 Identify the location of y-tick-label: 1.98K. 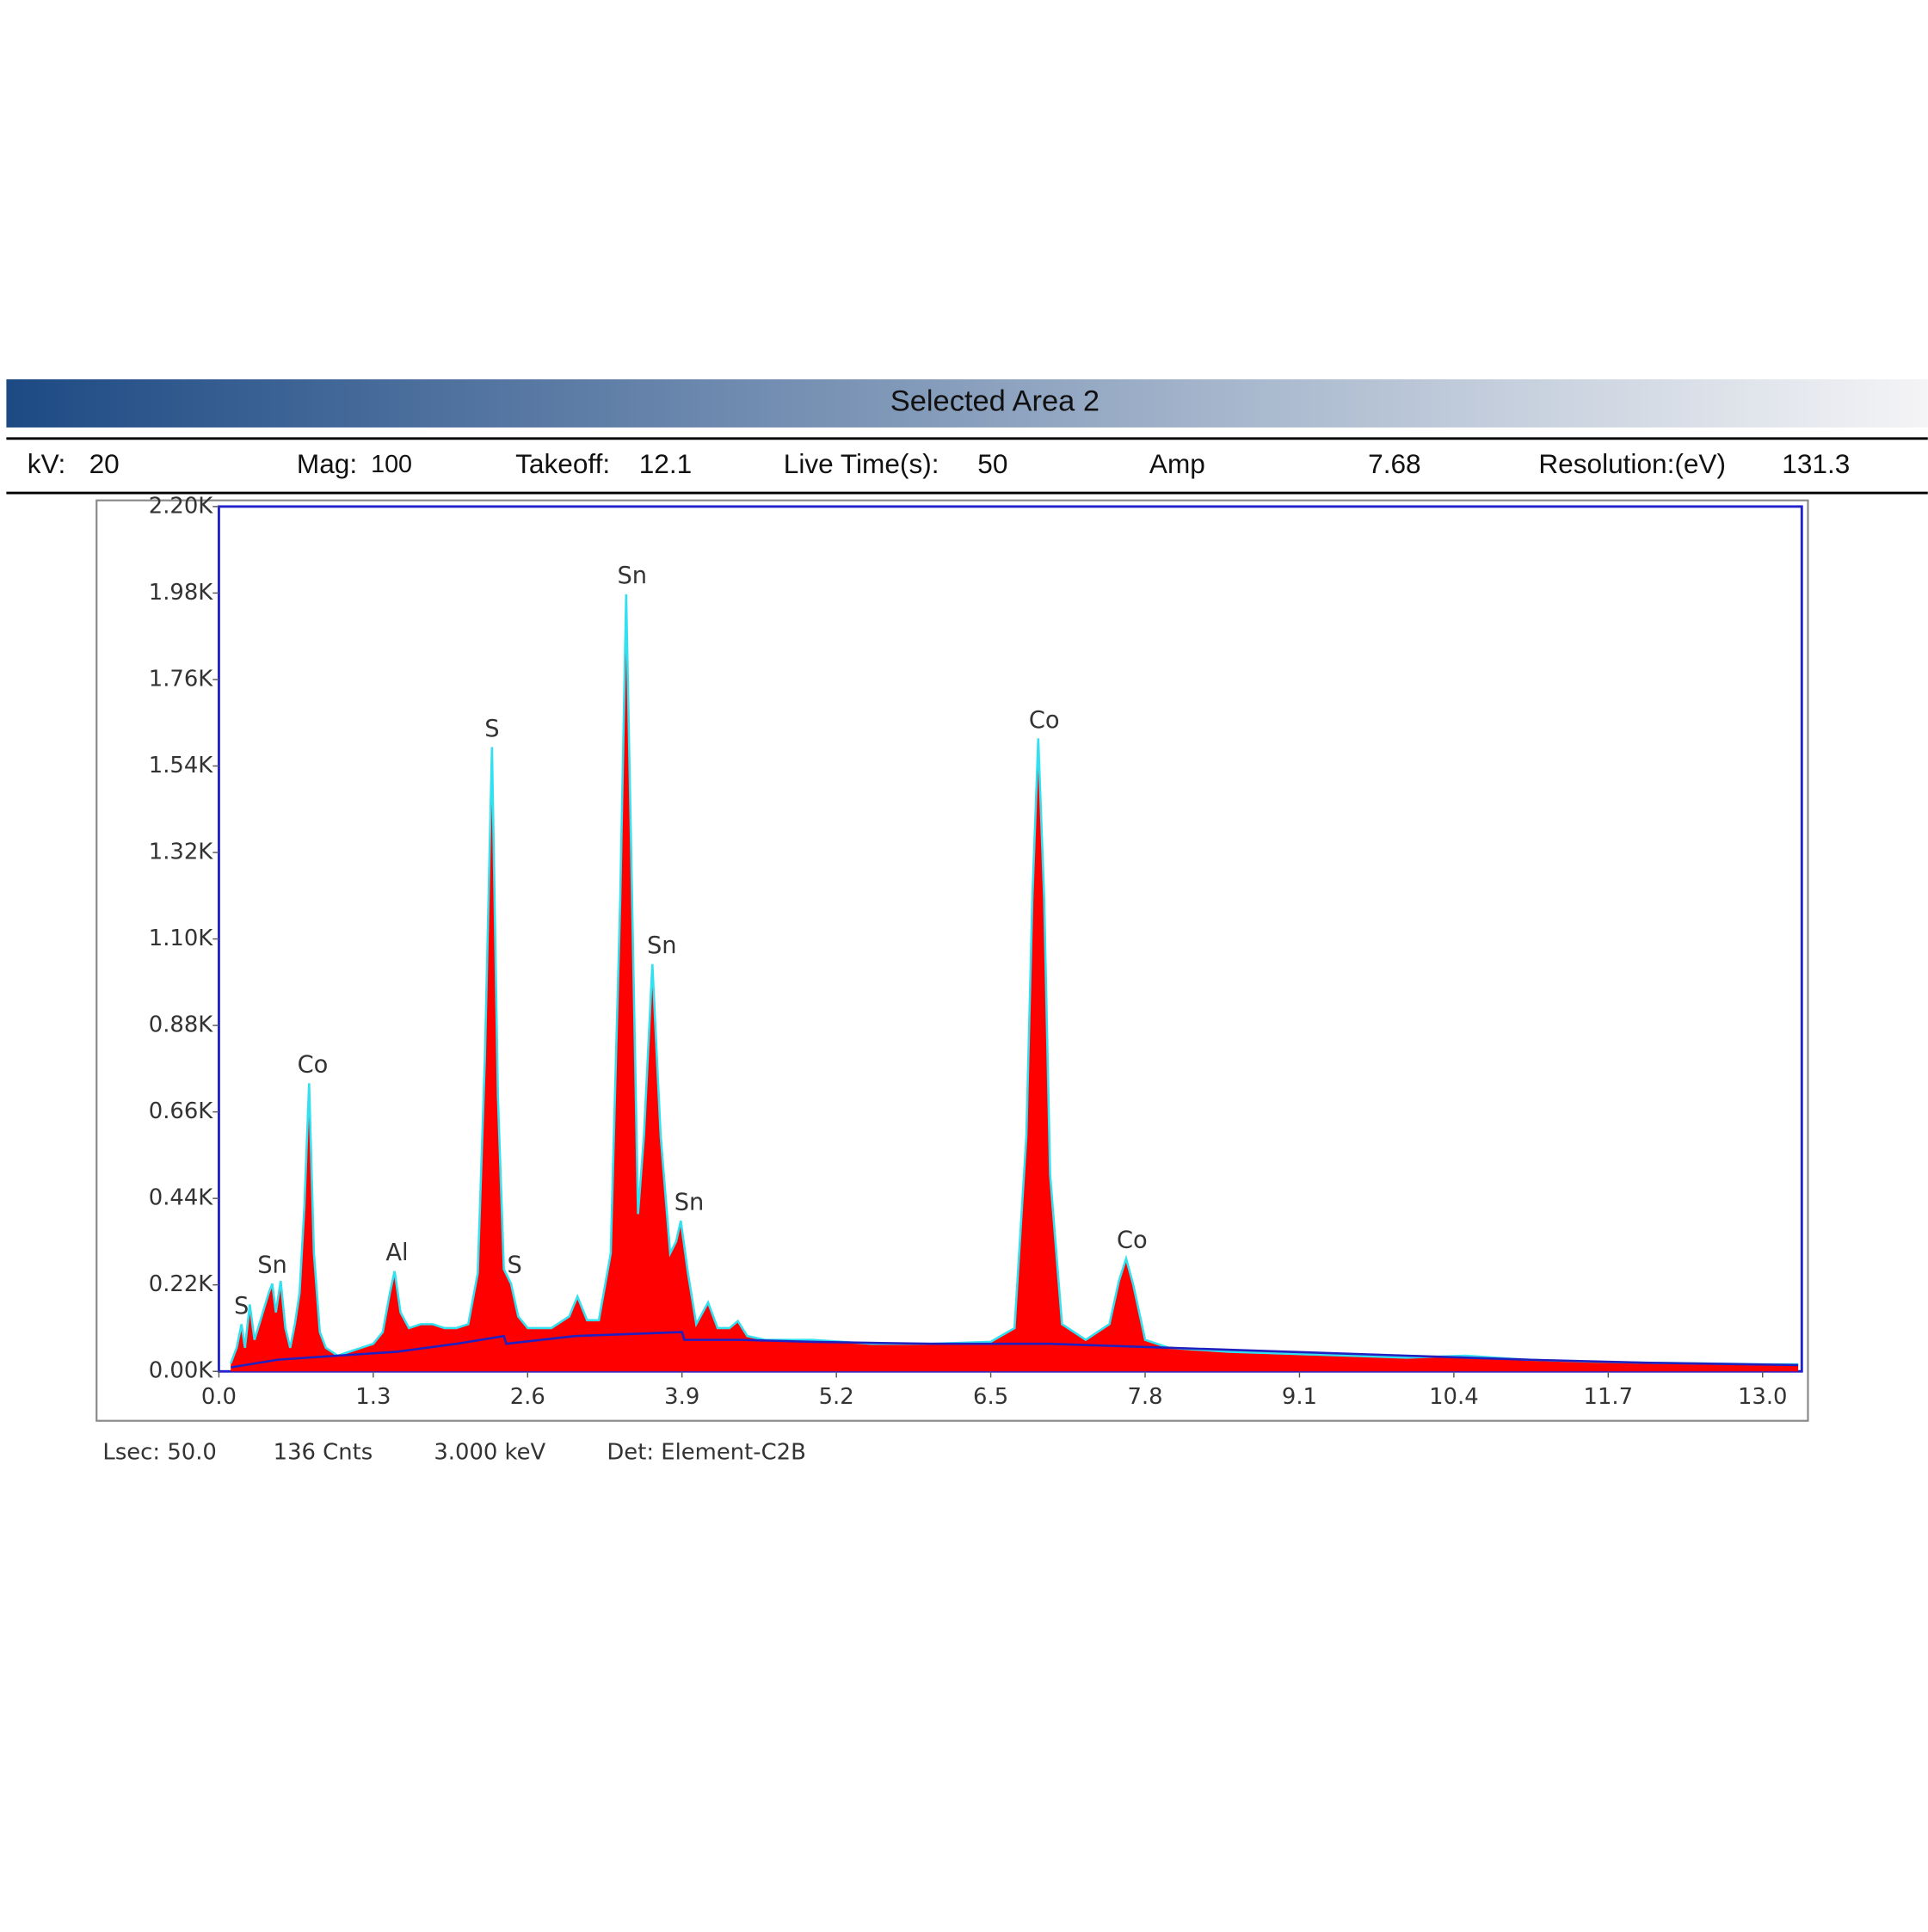
(181, 593).